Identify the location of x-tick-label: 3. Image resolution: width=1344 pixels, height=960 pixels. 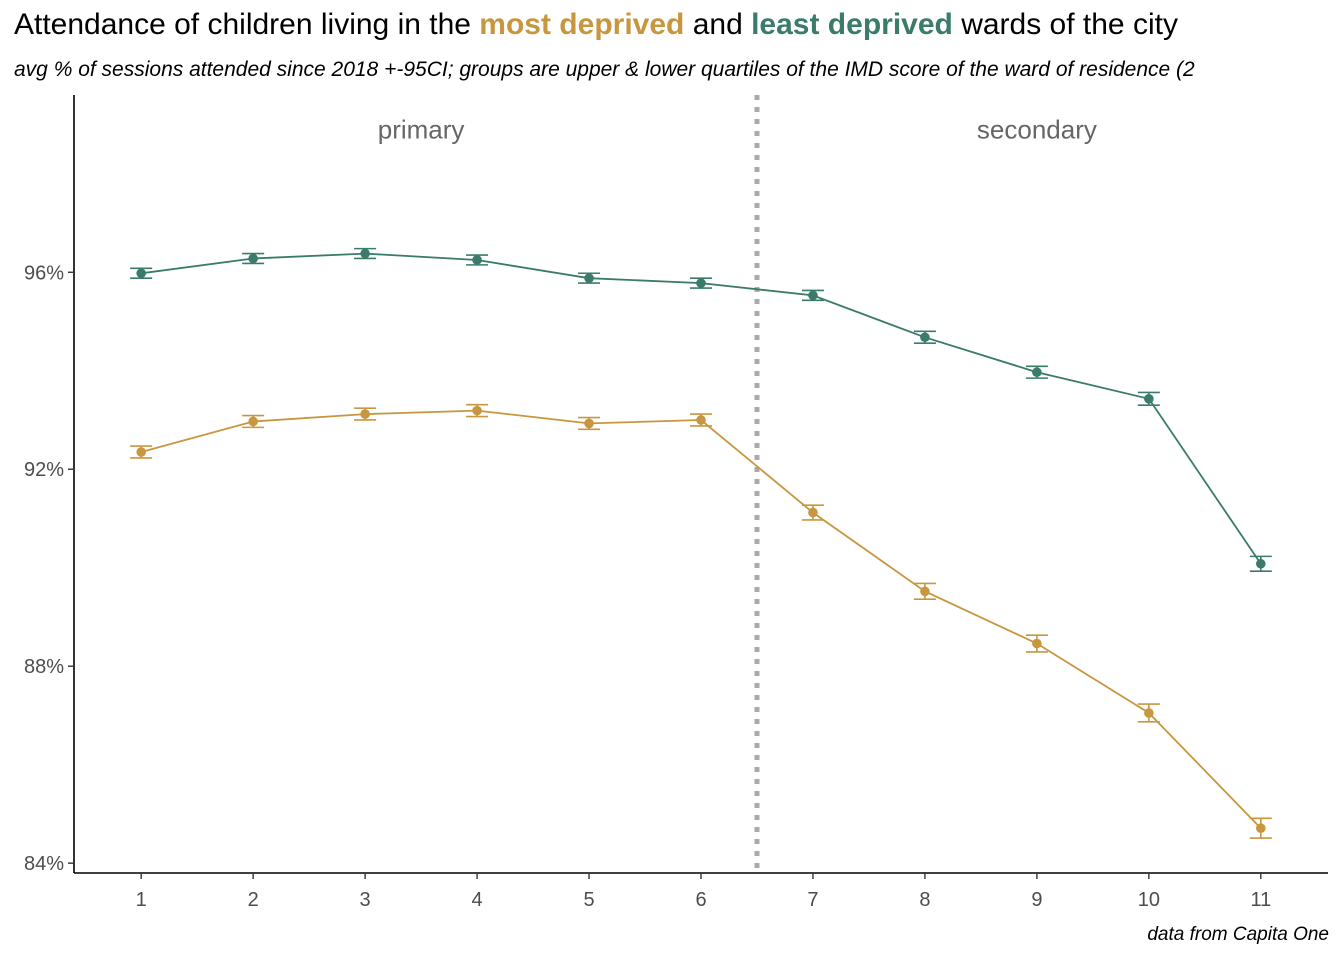
(365, 900).